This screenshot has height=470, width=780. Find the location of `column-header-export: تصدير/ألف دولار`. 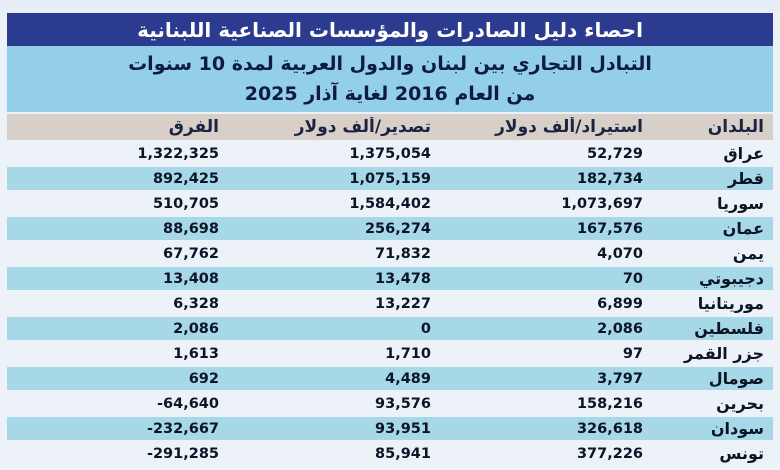

column-header-export: تصدير/ألف دولار is located at coordinates (362, 127).